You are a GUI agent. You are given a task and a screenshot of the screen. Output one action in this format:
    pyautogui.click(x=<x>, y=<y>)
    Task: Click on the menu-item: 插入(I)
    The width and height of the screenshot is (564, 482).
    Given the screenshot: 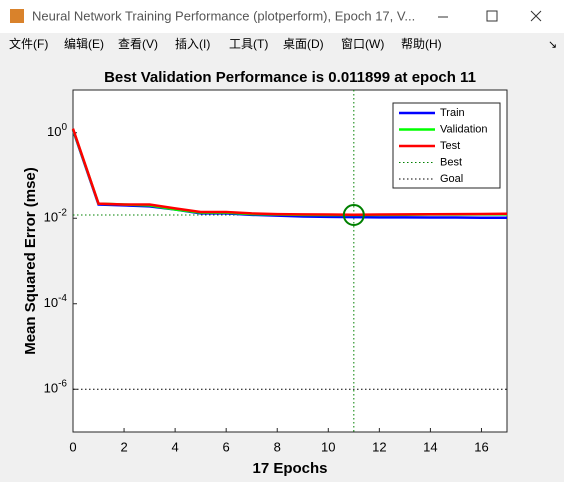 What is the action you would take?
    pyautogui.click(x=192, y=44)
    